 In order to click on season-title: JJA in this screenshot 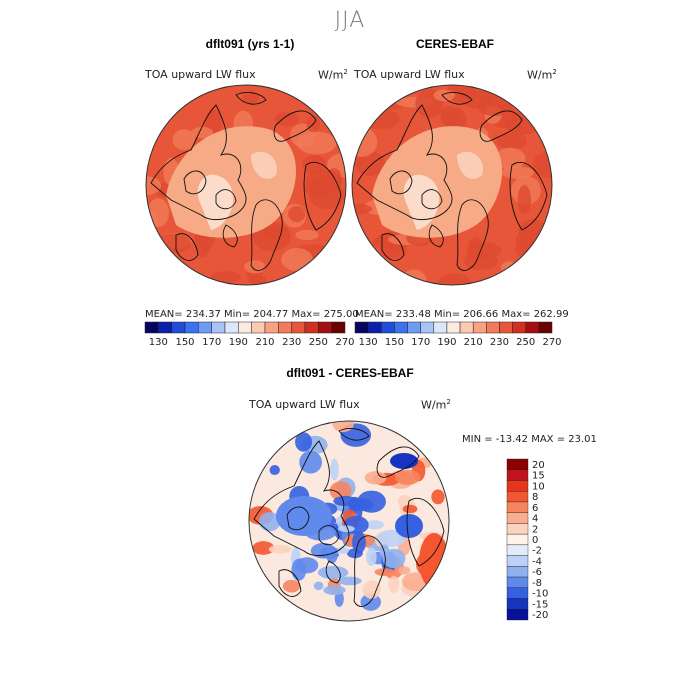, I will do `click(350, 20)`.